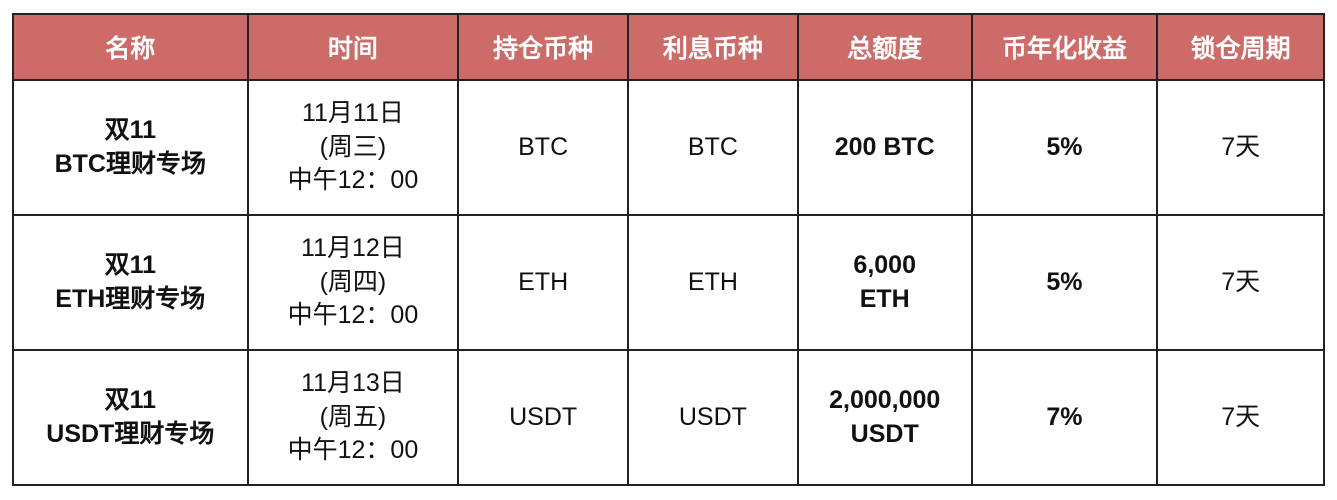 The width and height of the screenshot is (1337, 500). I want to click on cell-time: 11月13日 (周五) 中午12：00, so click(353, 417).